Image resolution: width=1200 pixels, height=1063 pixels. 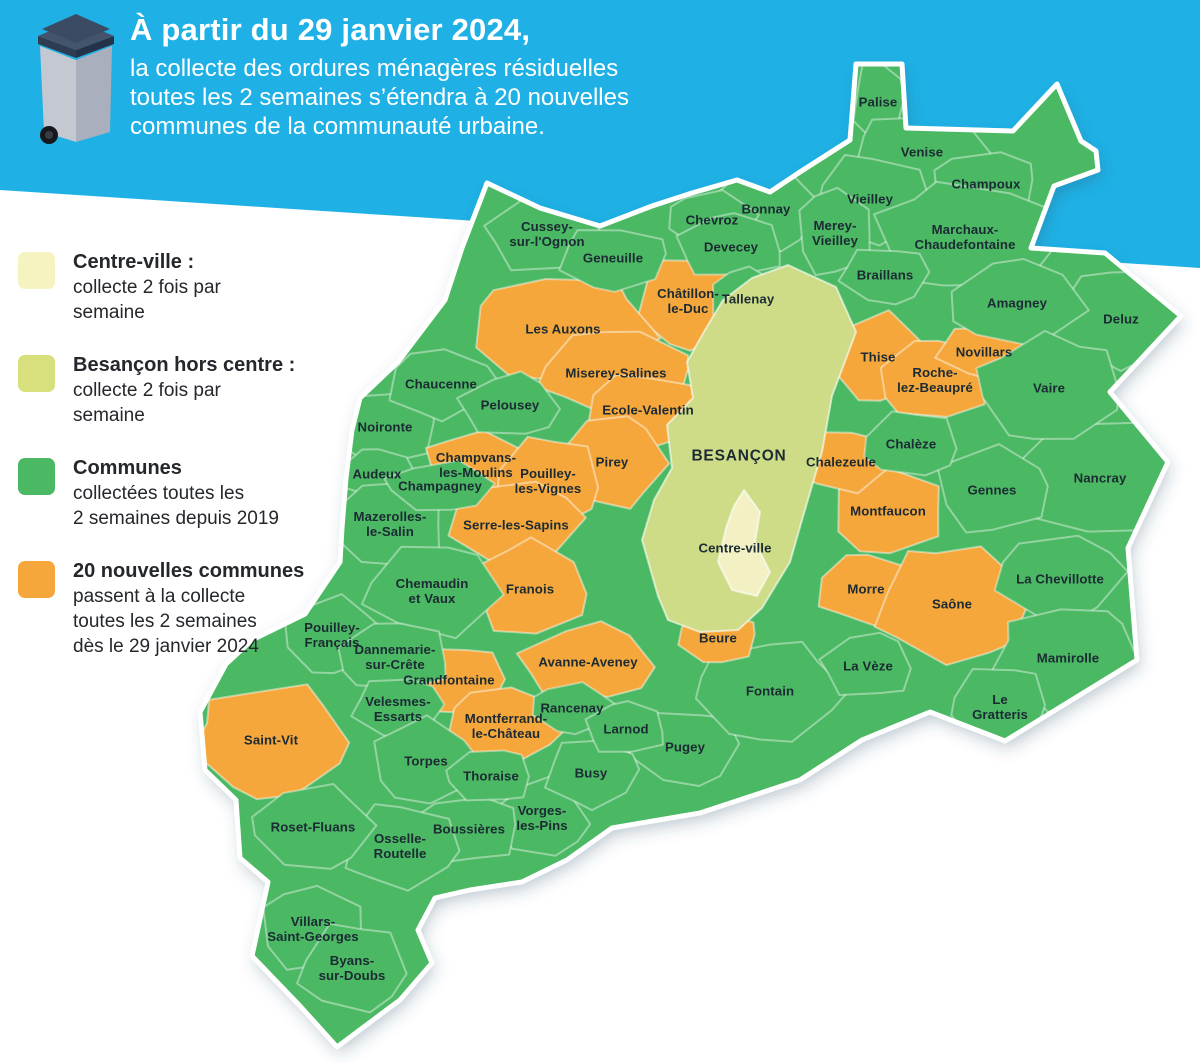 I want to click on header-subtitle-line3: communes de la communauté urbaine., so click(x=337, y=126).